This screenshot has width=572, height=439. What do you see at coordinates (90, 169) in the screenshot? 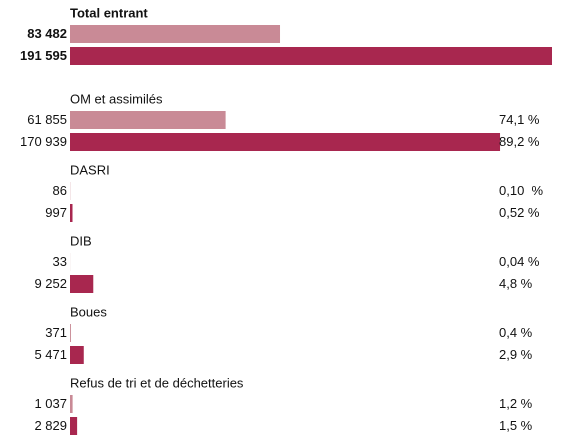
I see `category-label: DASRI` at bounding box center [90, 169].